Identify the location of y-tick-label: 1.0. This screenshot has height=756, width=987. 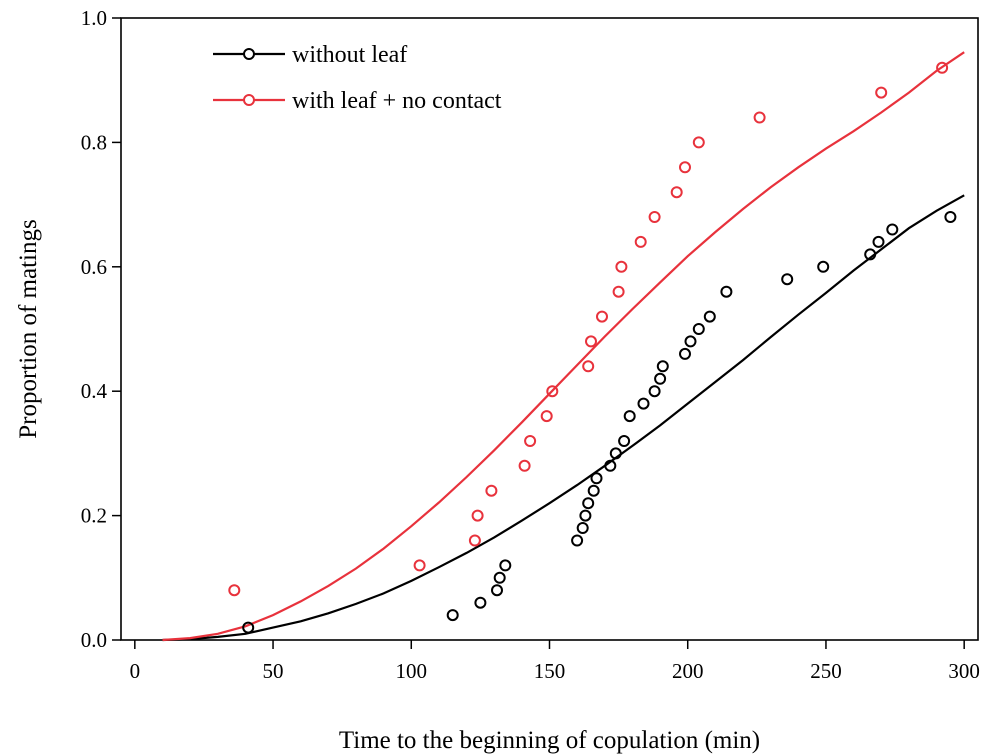
(94, 18).